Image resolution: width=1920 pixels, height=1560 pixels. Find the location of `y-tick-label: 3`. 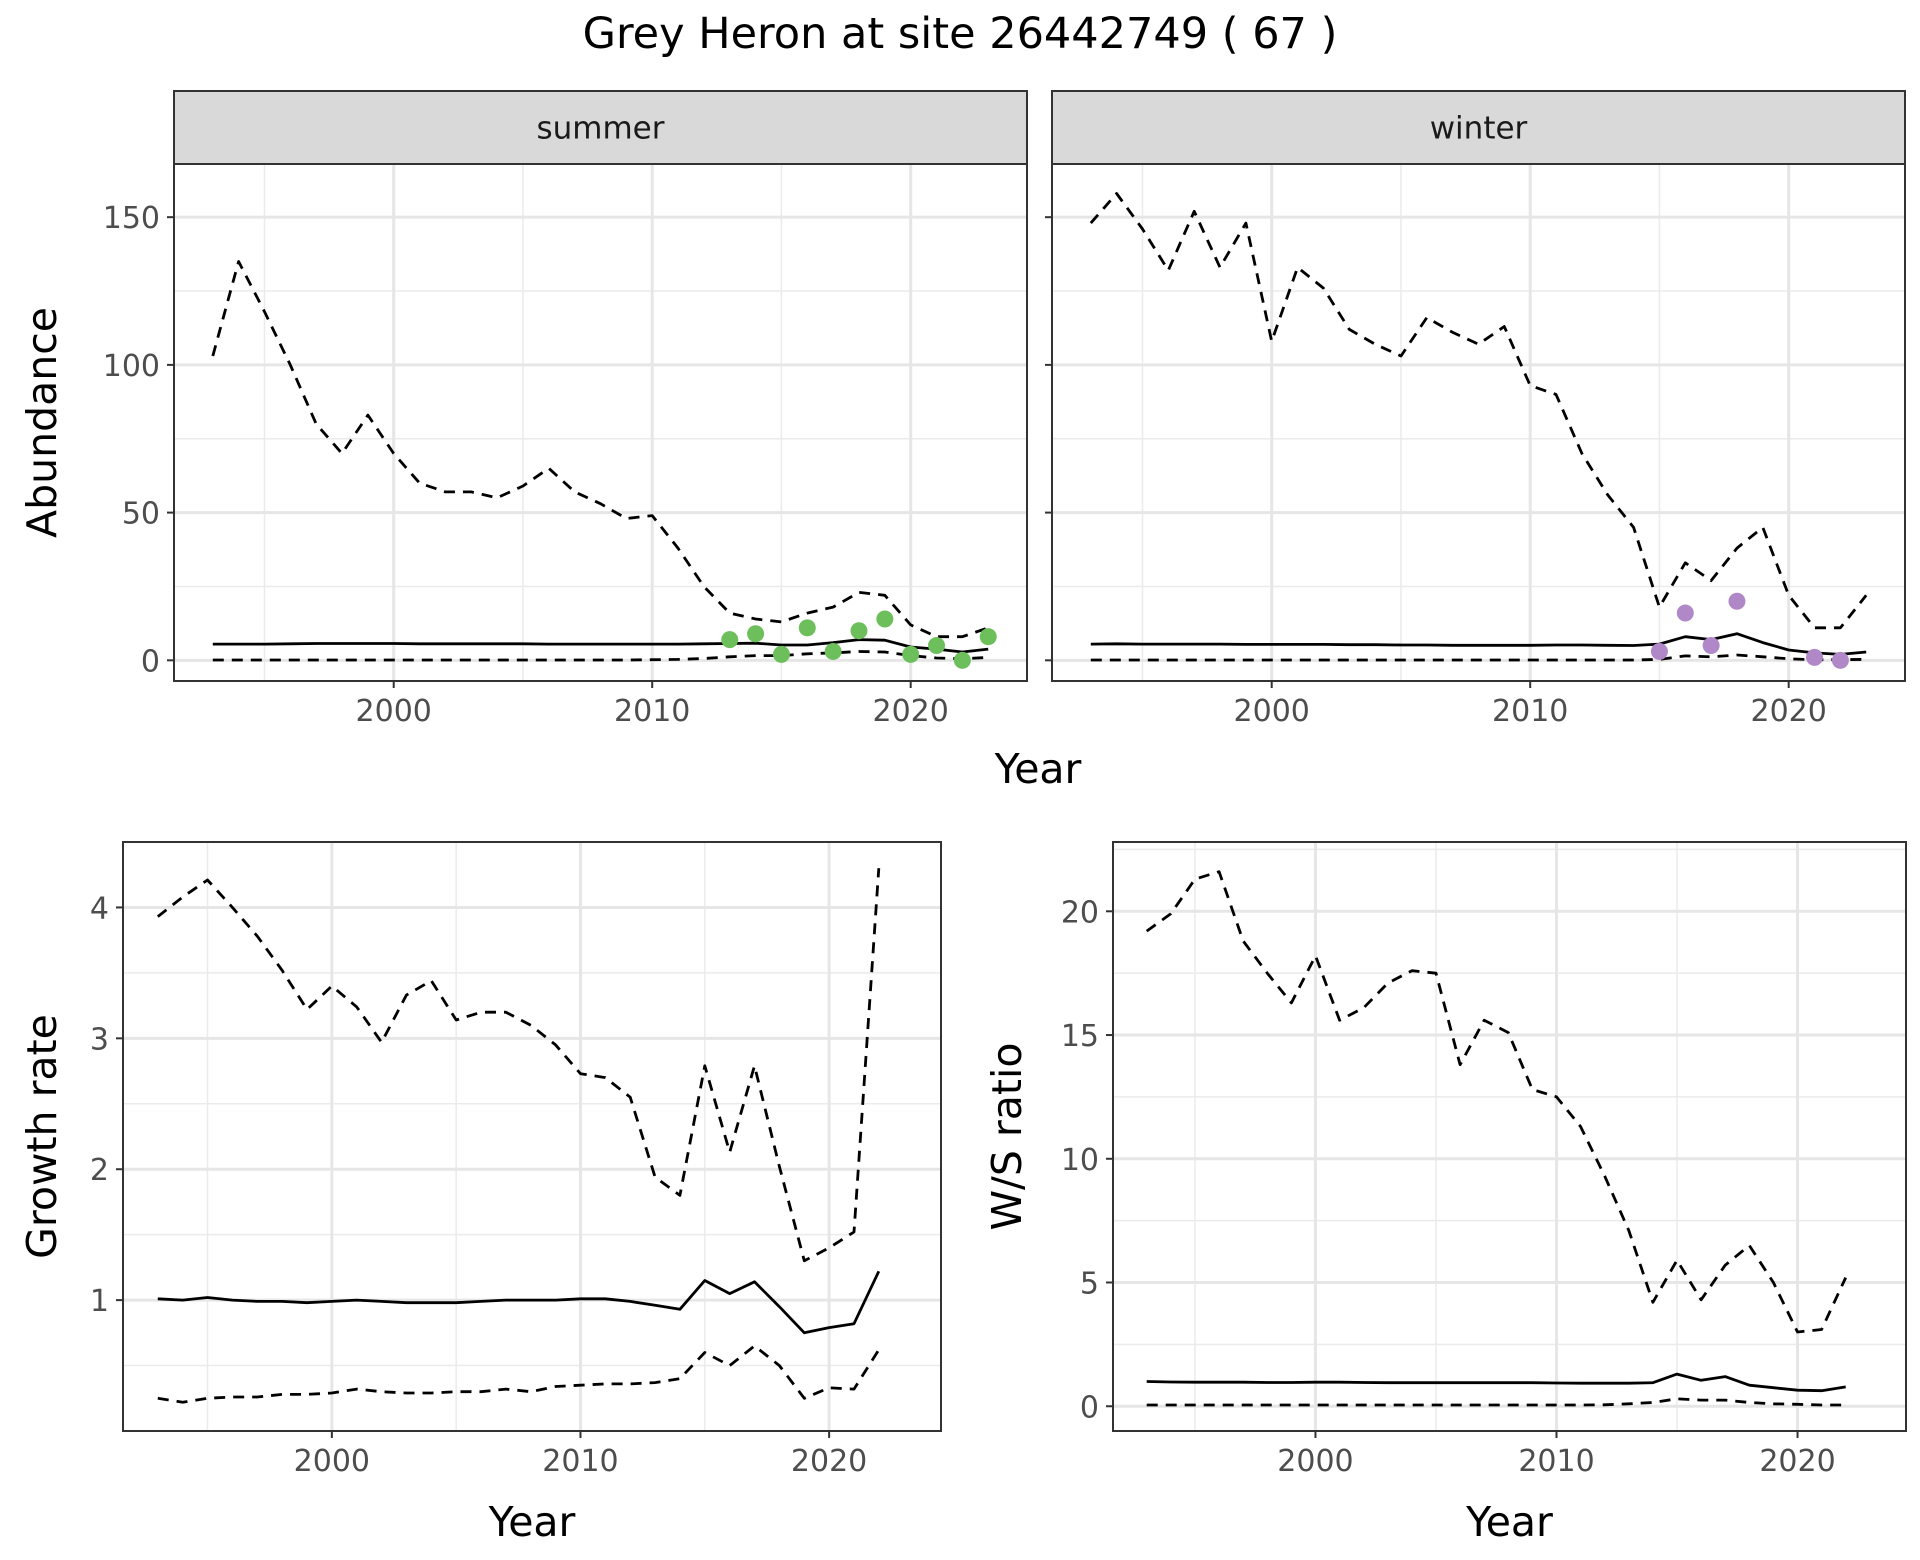

y-tick-label: 3 is located at coordinates (99, 1039).